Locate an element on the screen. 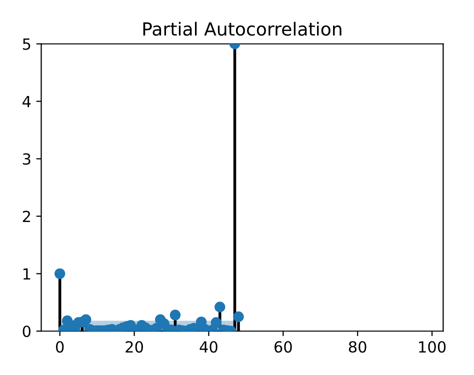 Image resolution: width=474 pixels, height=375 pixels. x-tick-label: 0 is located at coordinates (60, 347).